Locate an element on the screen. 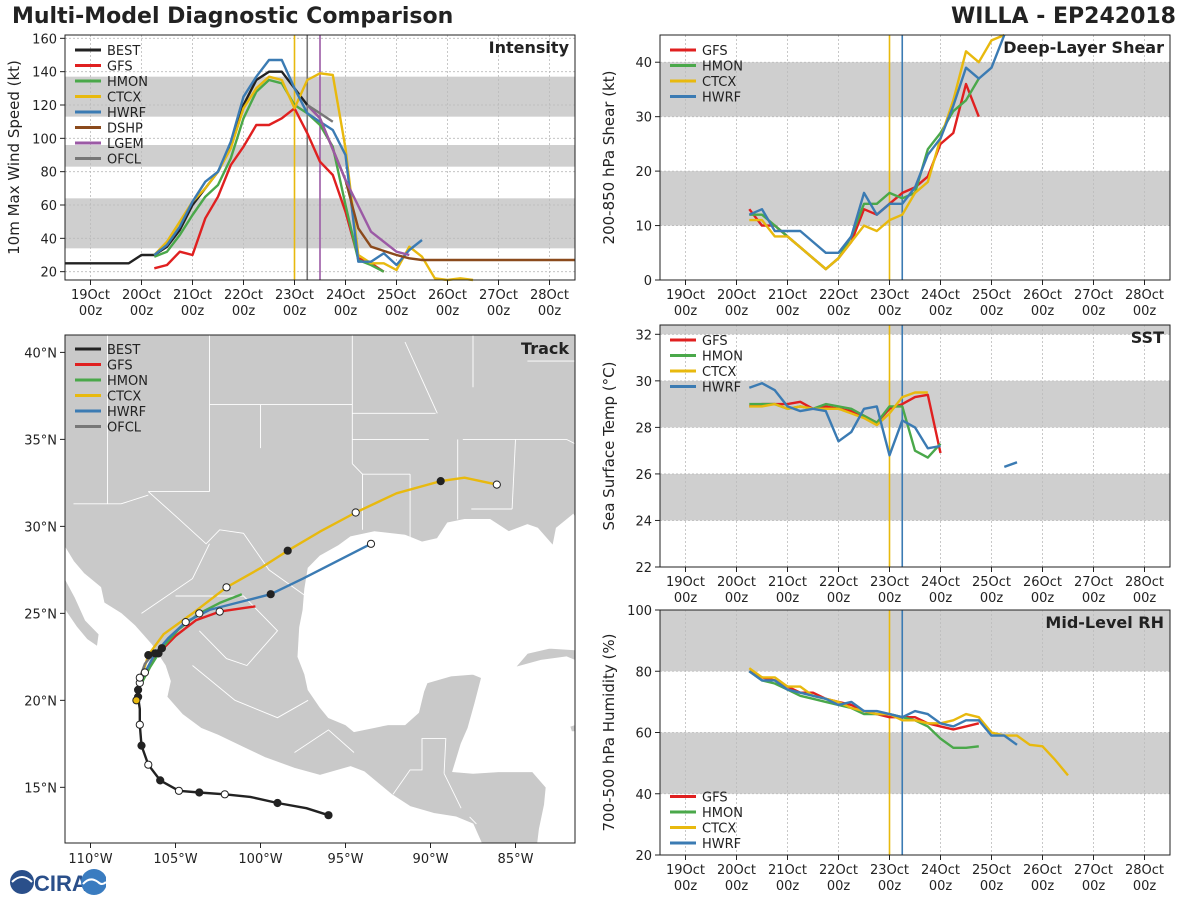 The width and height of the screenshot is (1200, 902). y-tick-label: 24 is located at coordinates (643, 521).